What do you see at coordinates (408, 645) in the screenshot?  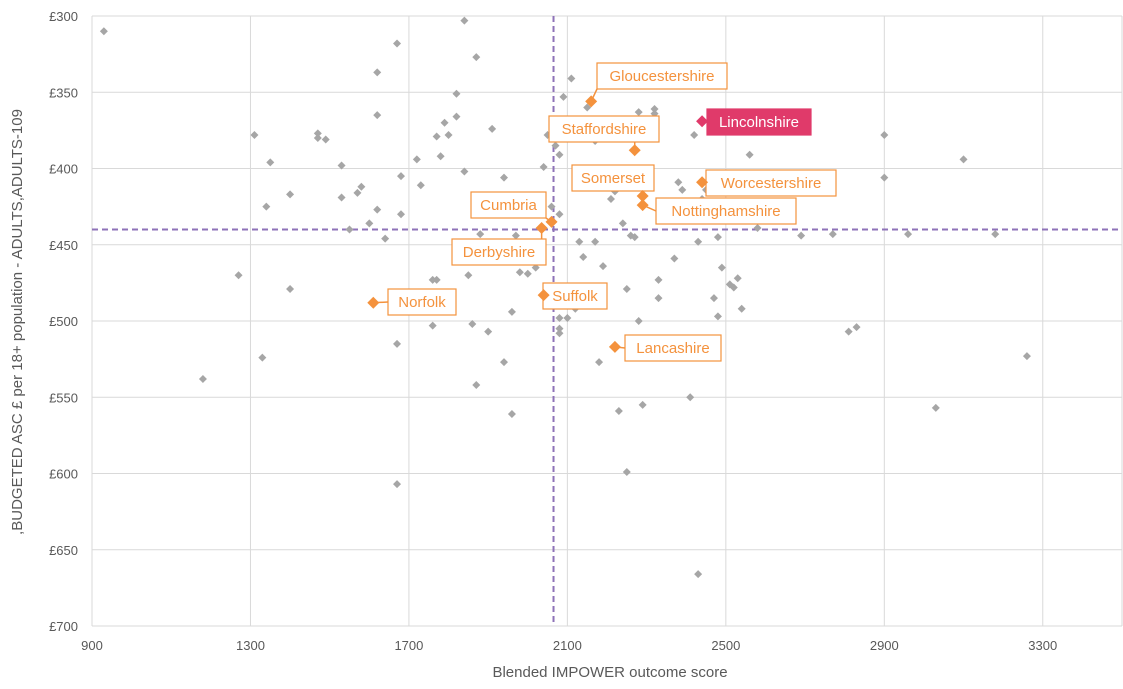 I see `x-tick-label: 1700` at bounding box center [408, 645].